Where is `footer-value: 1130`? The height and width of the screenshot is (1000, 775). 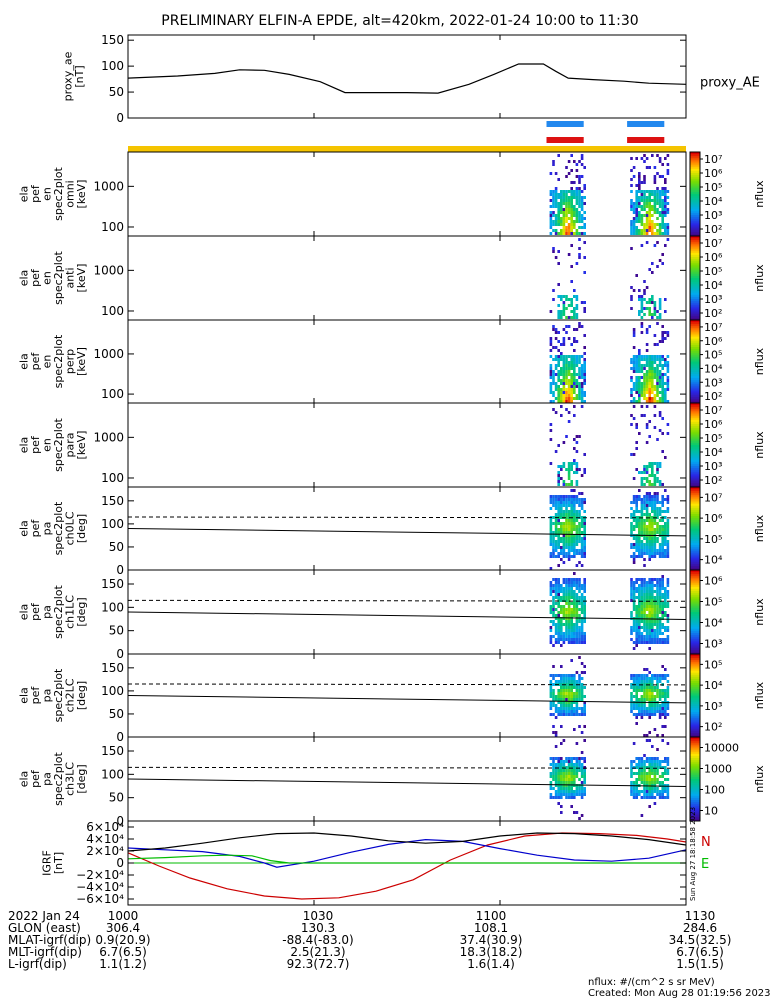
footer-value: 1130 is located at coordinates (700, 916).